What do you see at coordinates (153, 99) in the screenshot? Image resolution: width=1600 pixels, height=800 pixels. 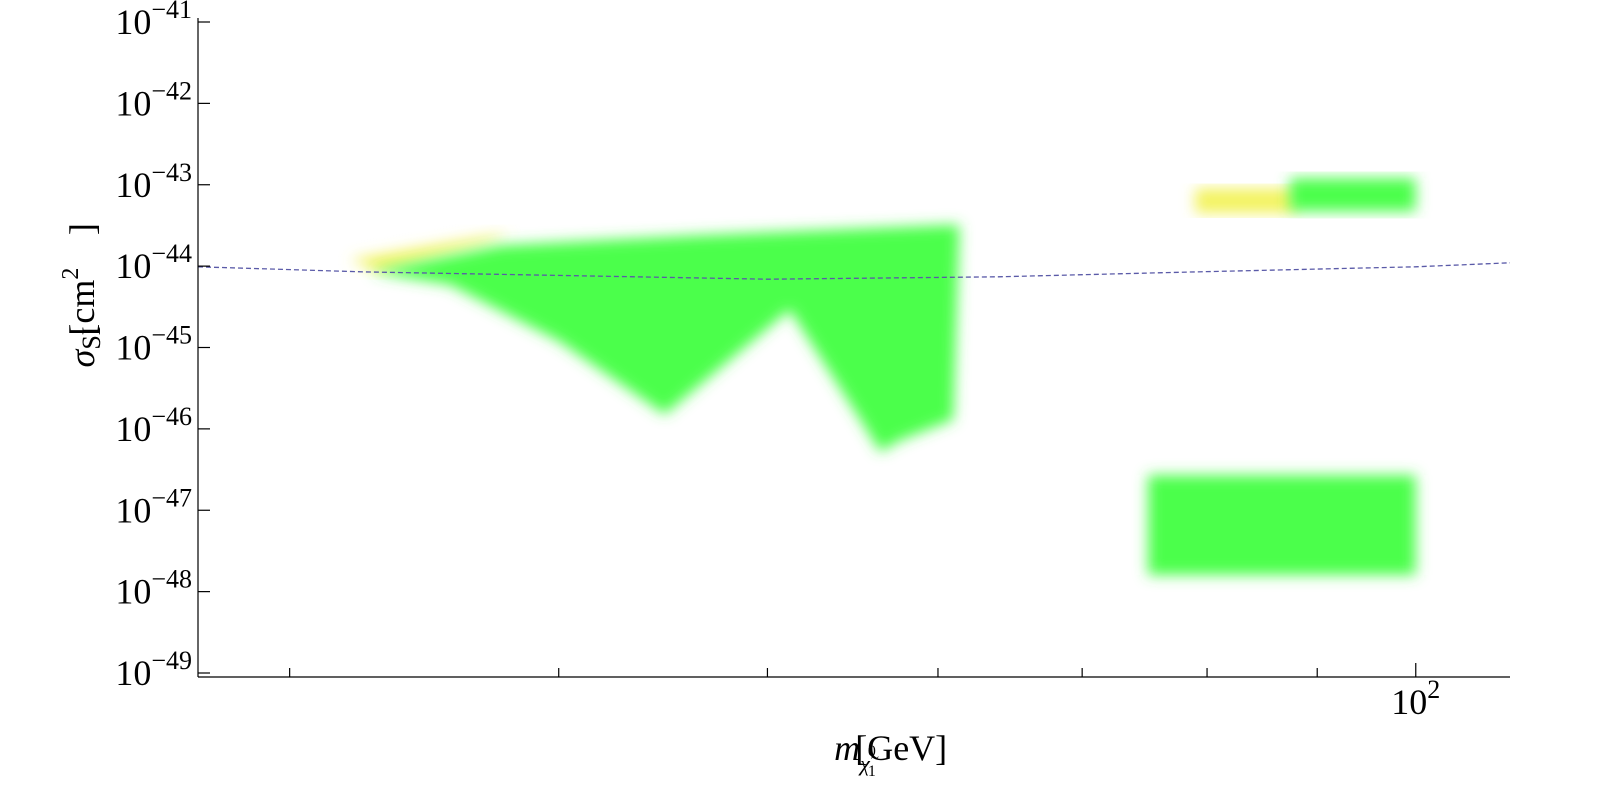 I see `y-tick-label: 10−42` at bounding box center [153, 99].